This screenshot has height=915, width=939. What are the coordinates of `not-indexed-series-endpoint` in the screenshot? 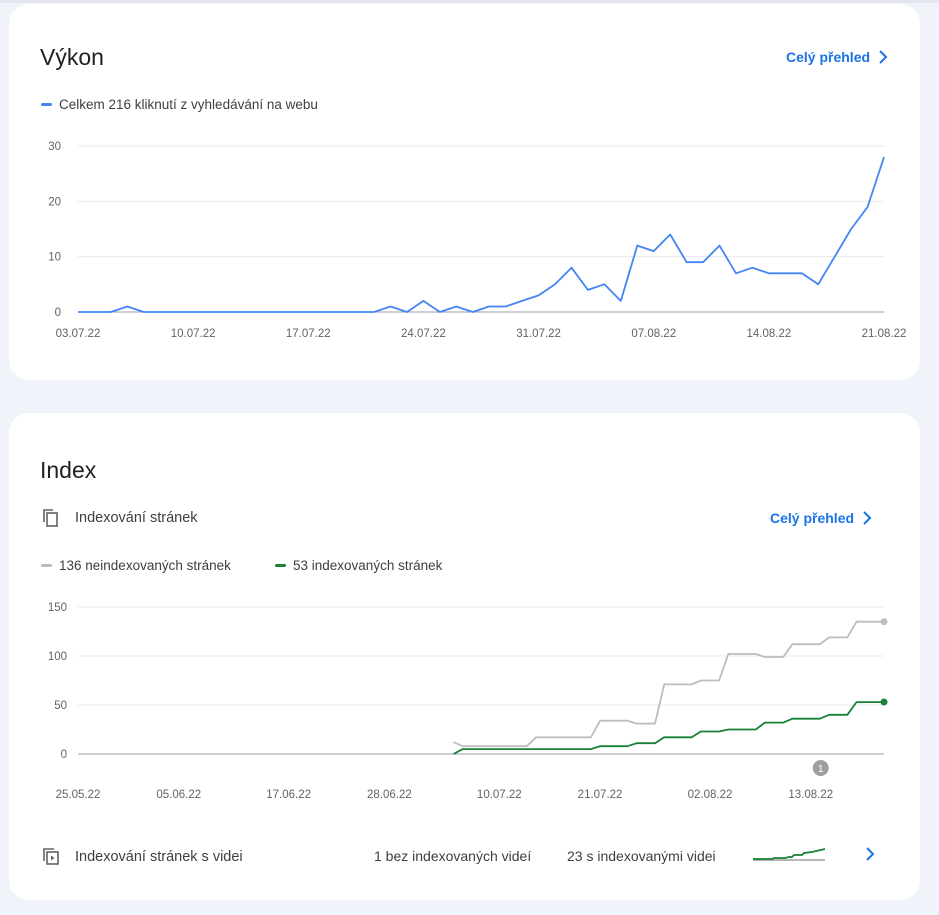 It's located at (884, 622).